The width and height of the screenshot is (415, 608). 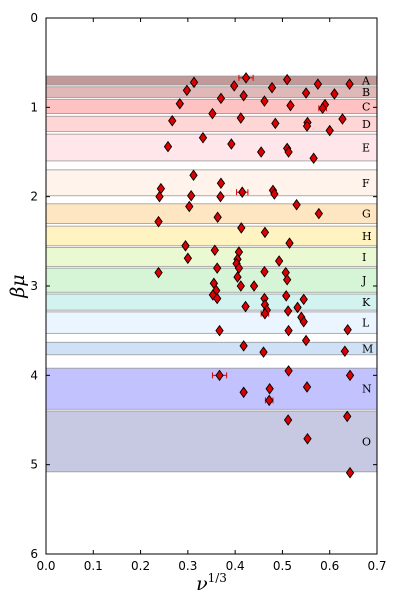 What do you see at coordinates (140, 566) in the screenshot?
I see `x-tick-label: 0.2` at bounding box center [140, 566].